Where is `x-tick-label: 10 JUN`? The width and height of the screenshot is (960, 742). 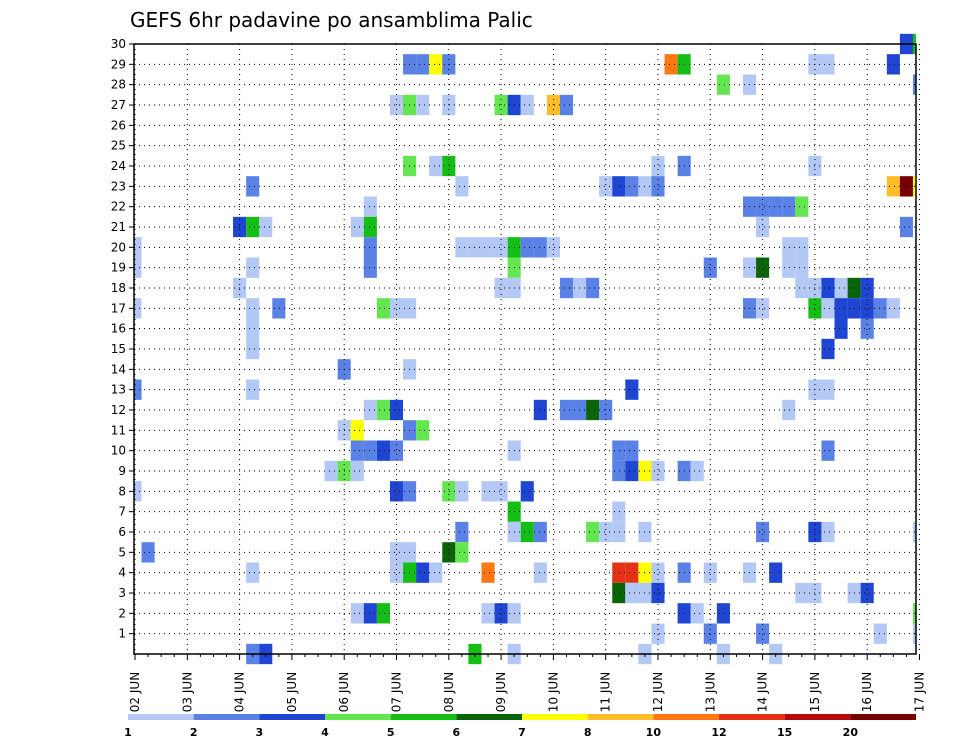
x-tick-label: 10 JUN is located at coordinates (553, 692).